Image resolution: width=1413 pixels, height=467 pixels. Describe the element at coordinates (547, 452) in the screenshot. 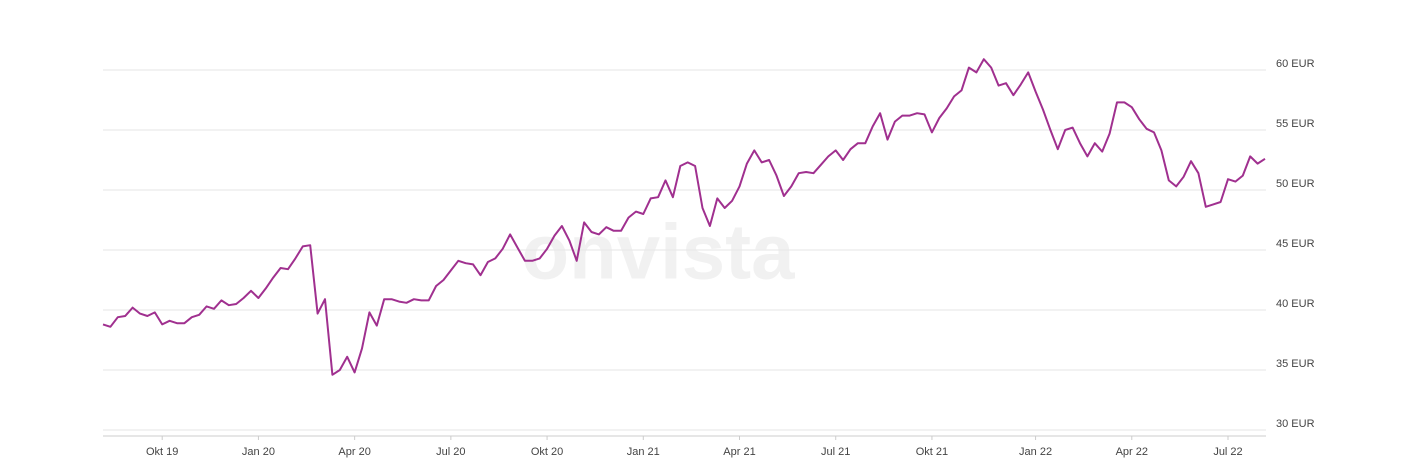

I see `x-tick-label: Okt 20` at that location.